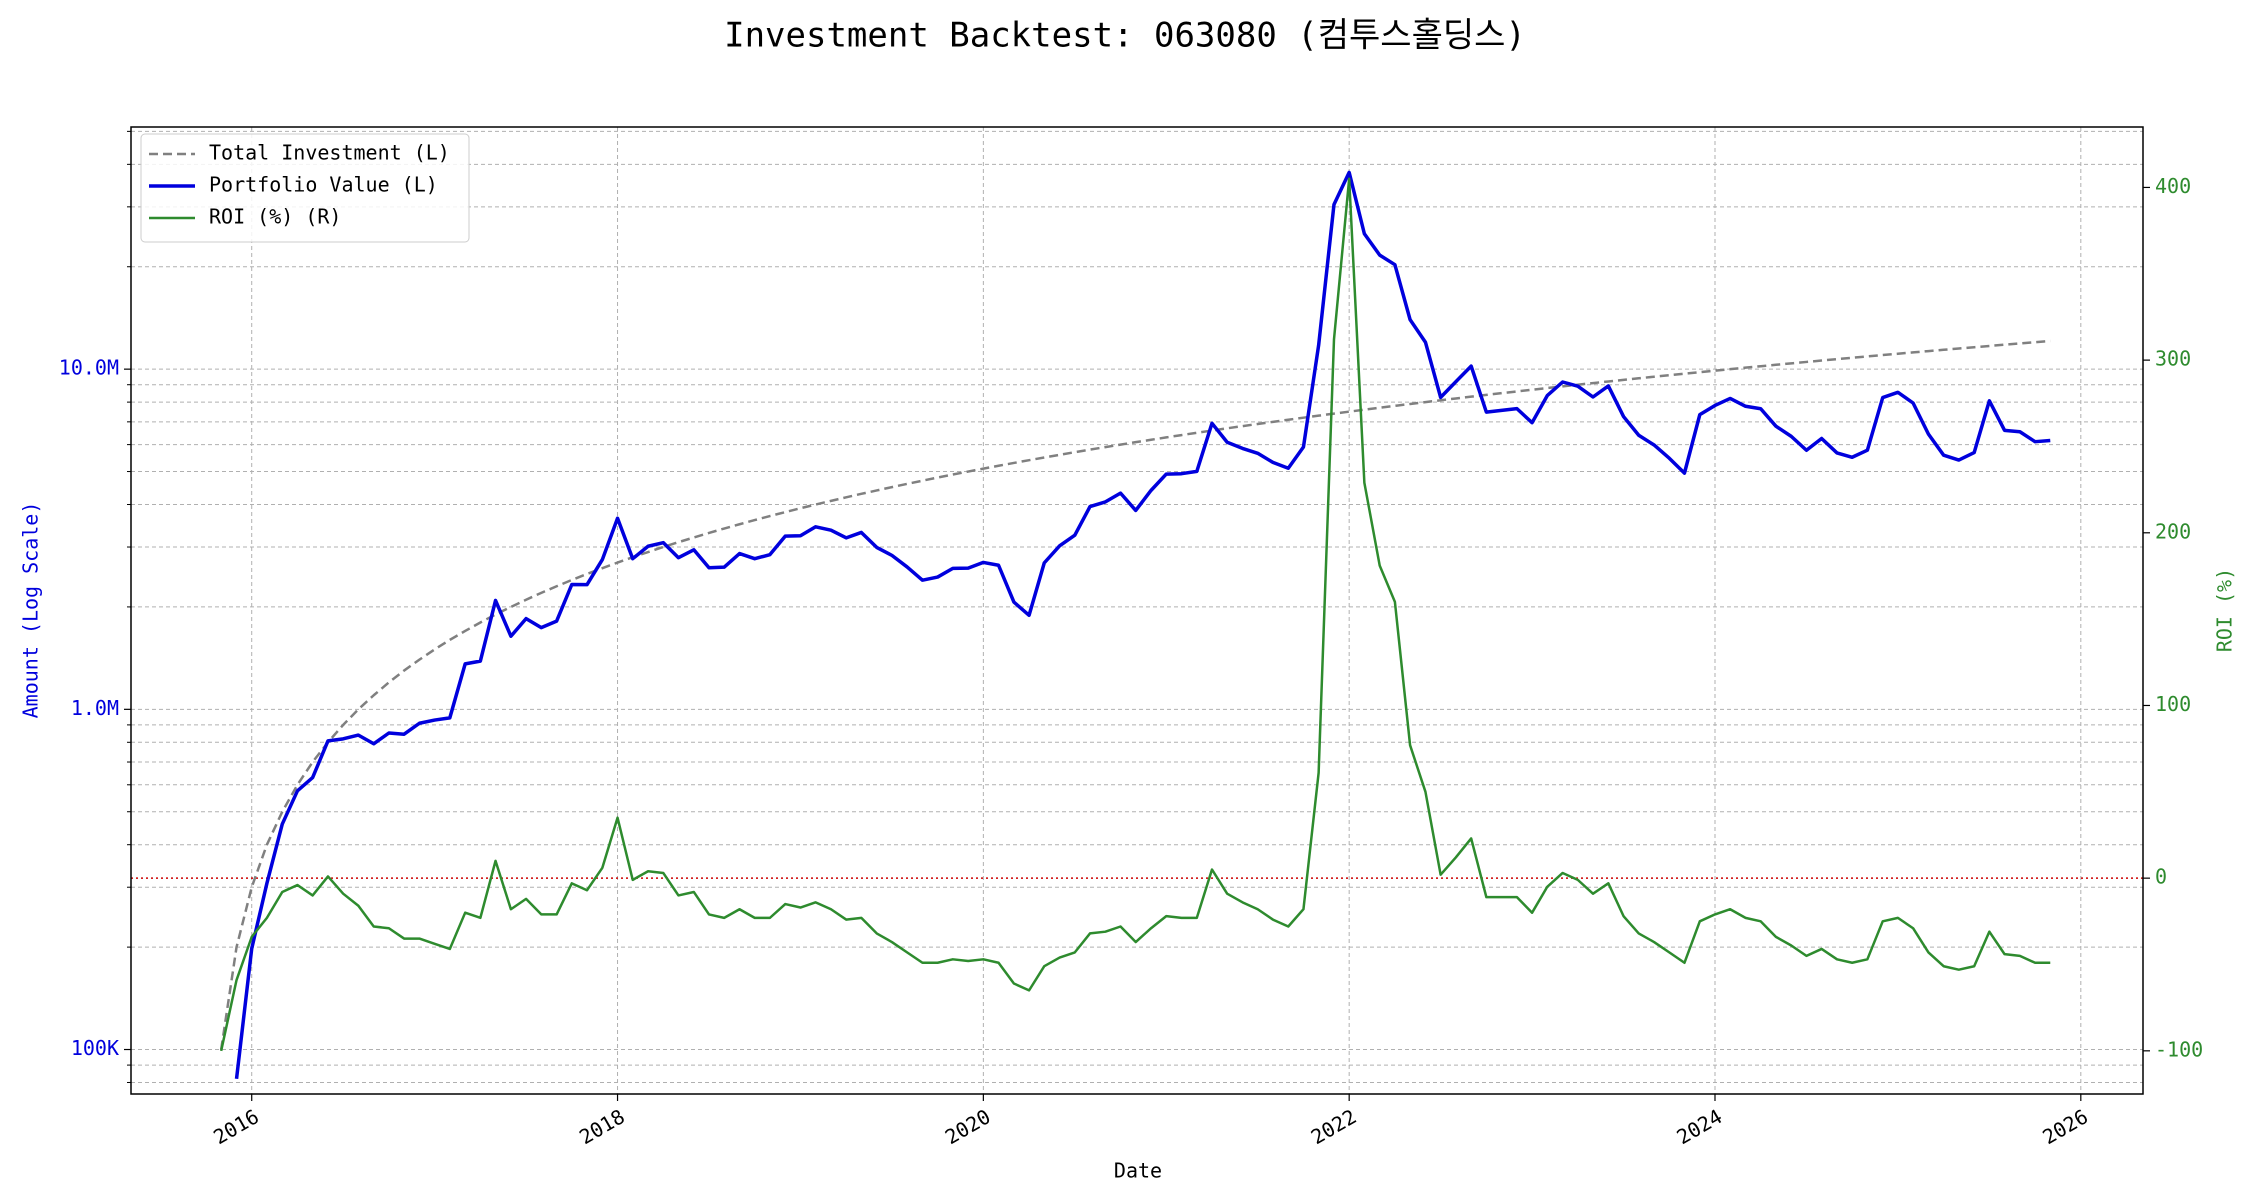  I want to click on y-tick-label: 100K, so click(95, 1048).